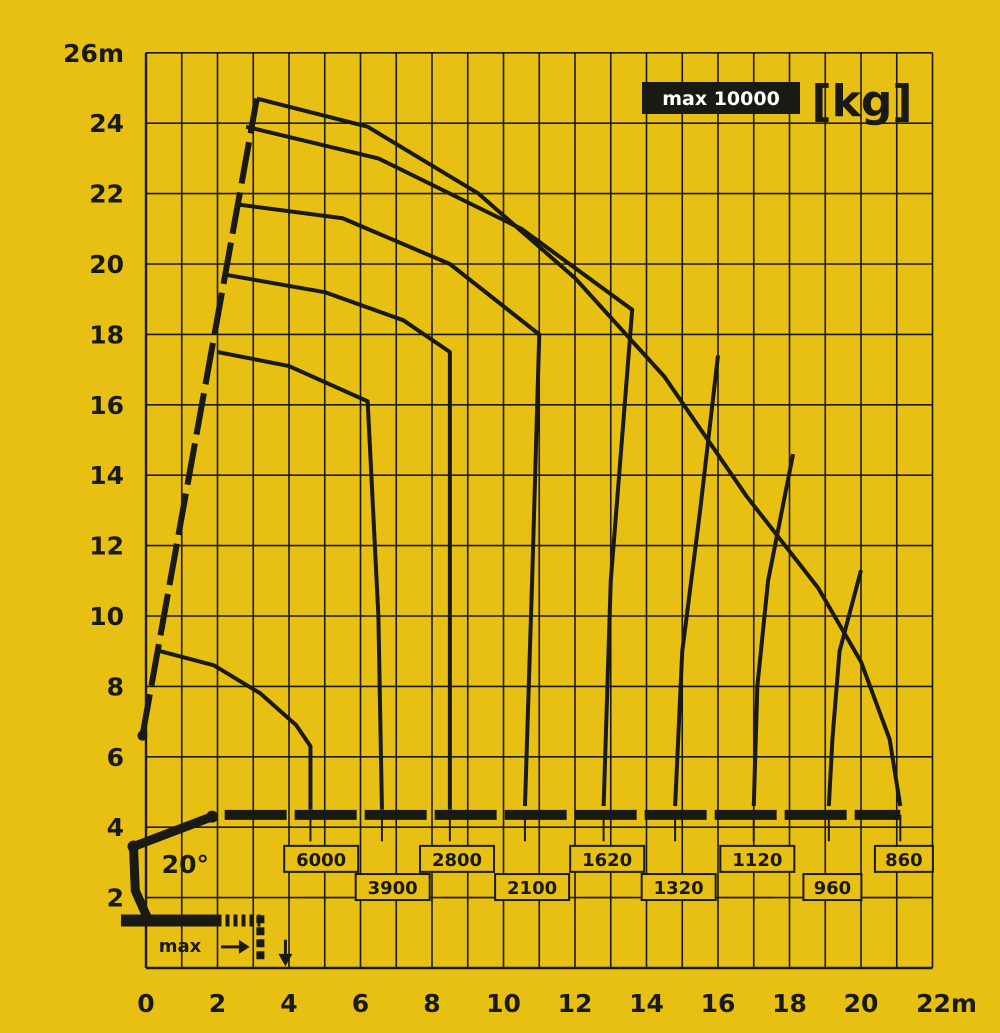 This screenshot has width=1000, height=1033. Describe the element at coordinates (789, 1003) in the screenshot. I see `x-tick-label: 18` at that location.